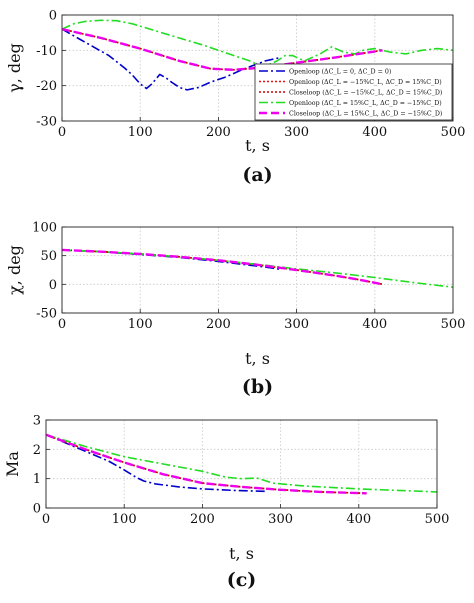 The image size is (474, 603). I want to click on y-tick-label: 100, so click(44, 228).